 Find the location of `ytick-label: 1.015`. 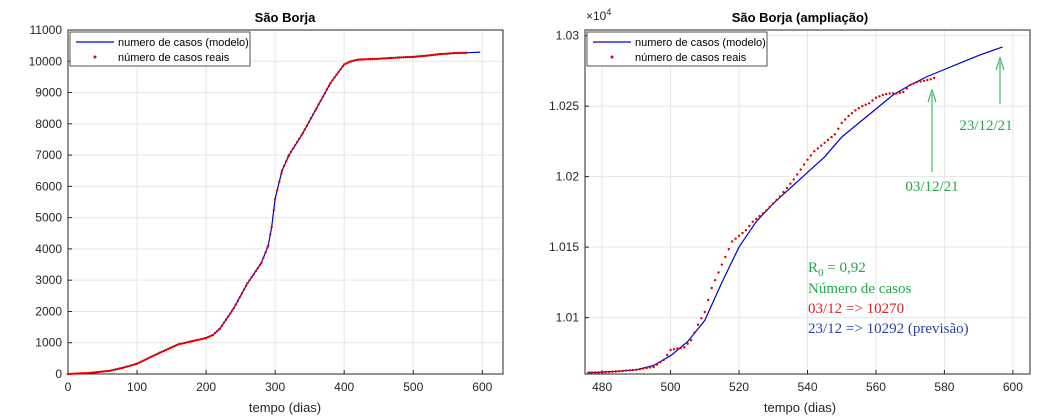

ytick-label: 1.015 is located at coordinates (564, 247).